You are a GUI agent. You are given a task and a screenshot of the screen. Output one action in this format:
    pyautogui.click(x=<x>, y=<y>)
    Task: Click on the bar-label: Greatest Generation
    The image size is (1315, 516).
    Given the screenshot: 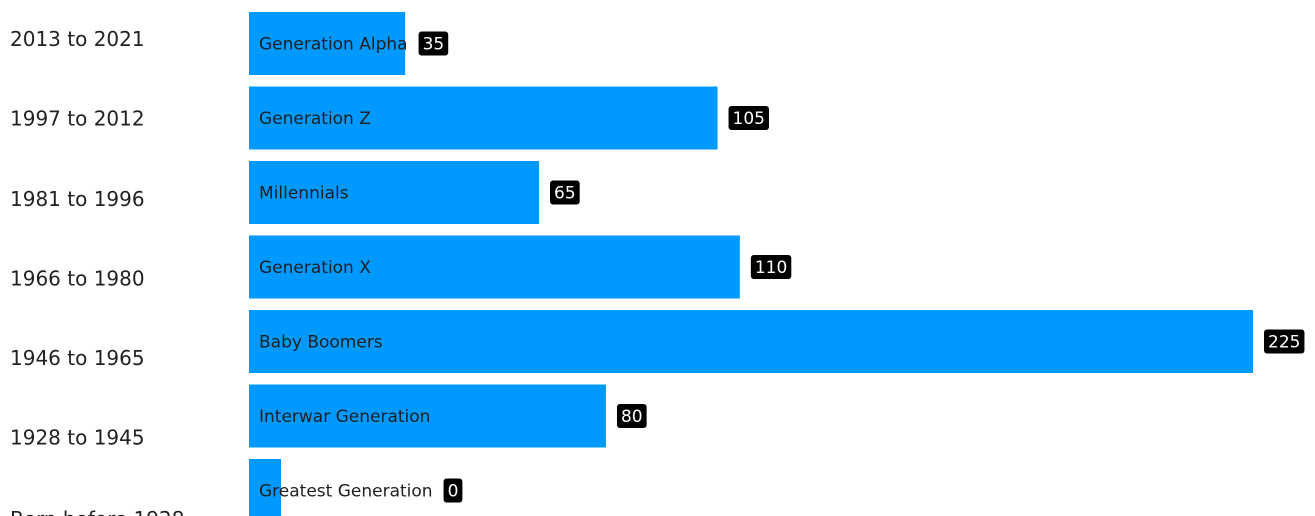 What is the action you would take?
    pyautogui.click(x=346, y=492)
    